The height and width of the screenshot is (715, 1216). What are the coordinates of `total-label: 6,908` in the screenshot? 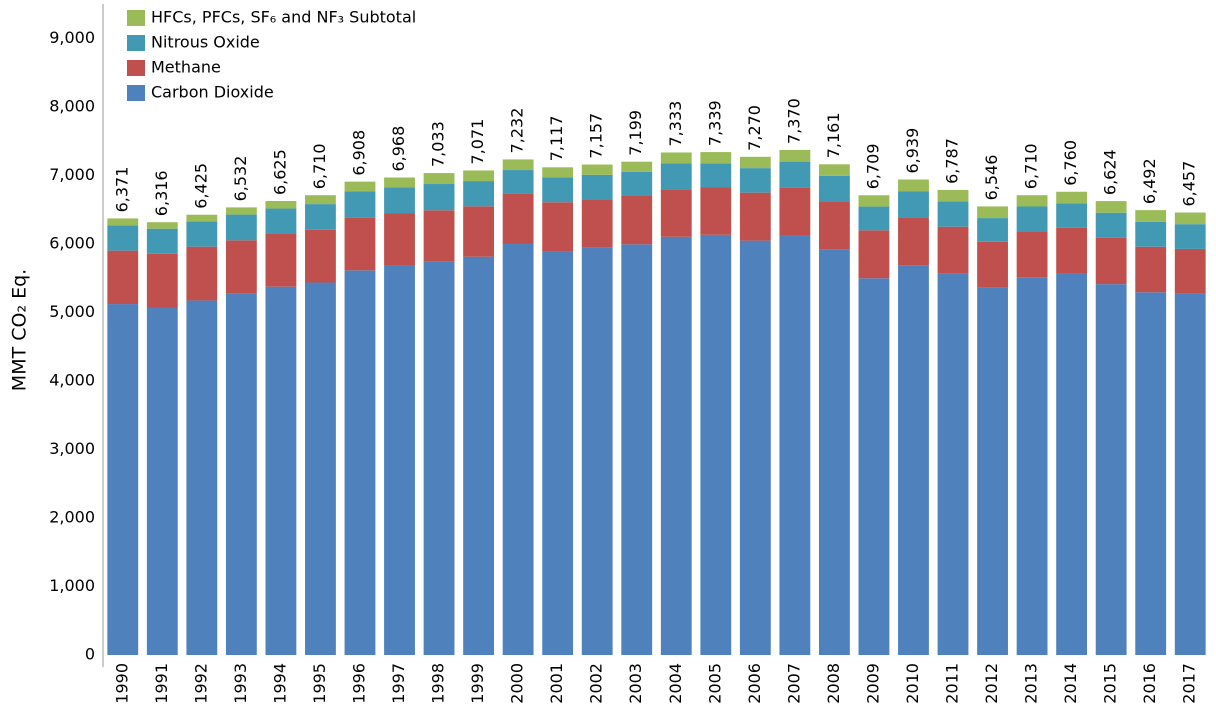 It's located at (358, 153).